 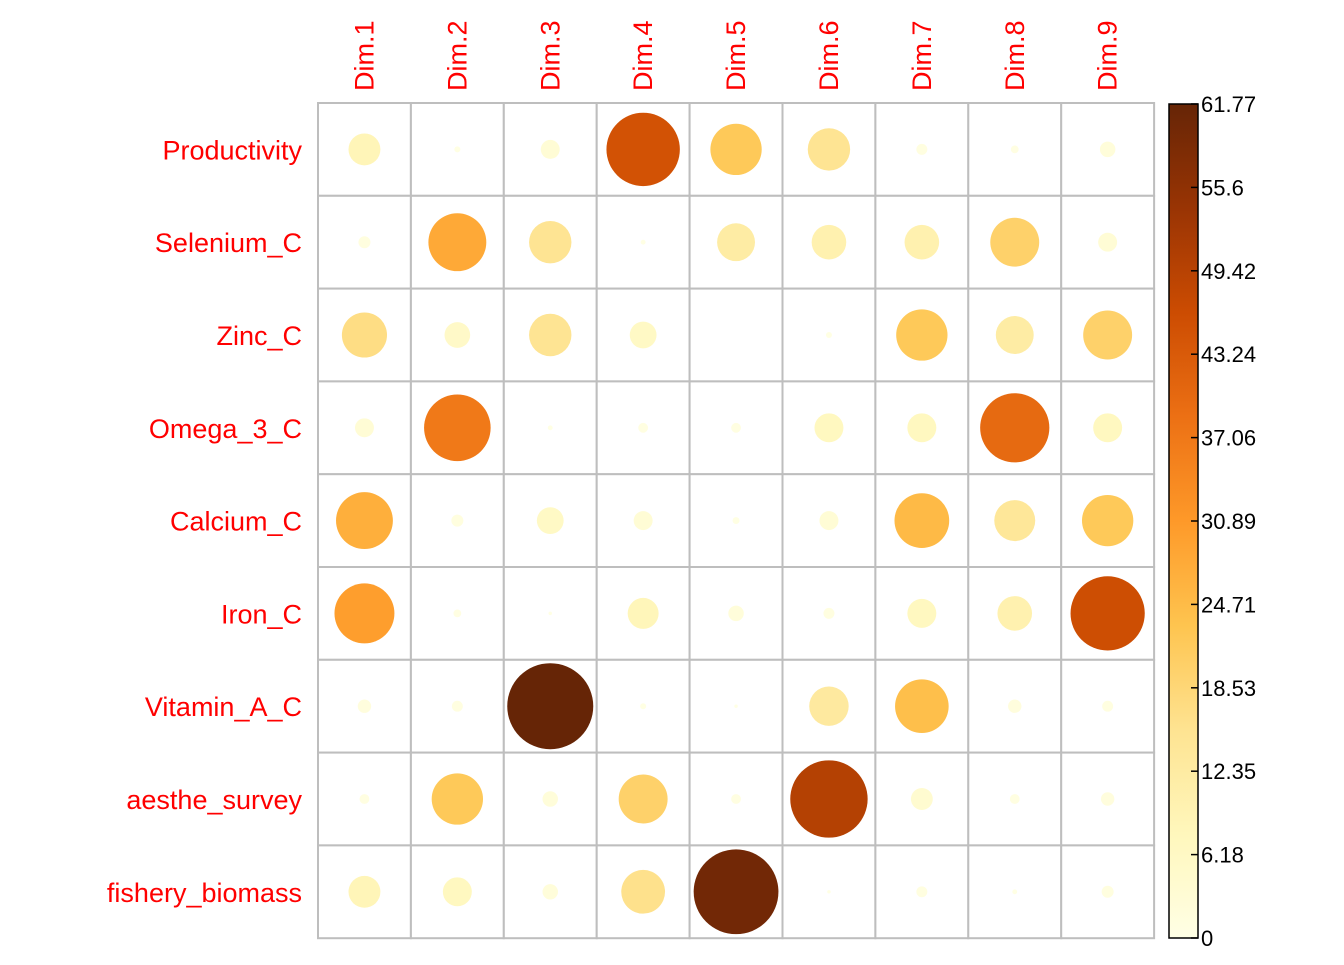 I want to click on column-label: Dim.9, so click(x=1108, y=55).